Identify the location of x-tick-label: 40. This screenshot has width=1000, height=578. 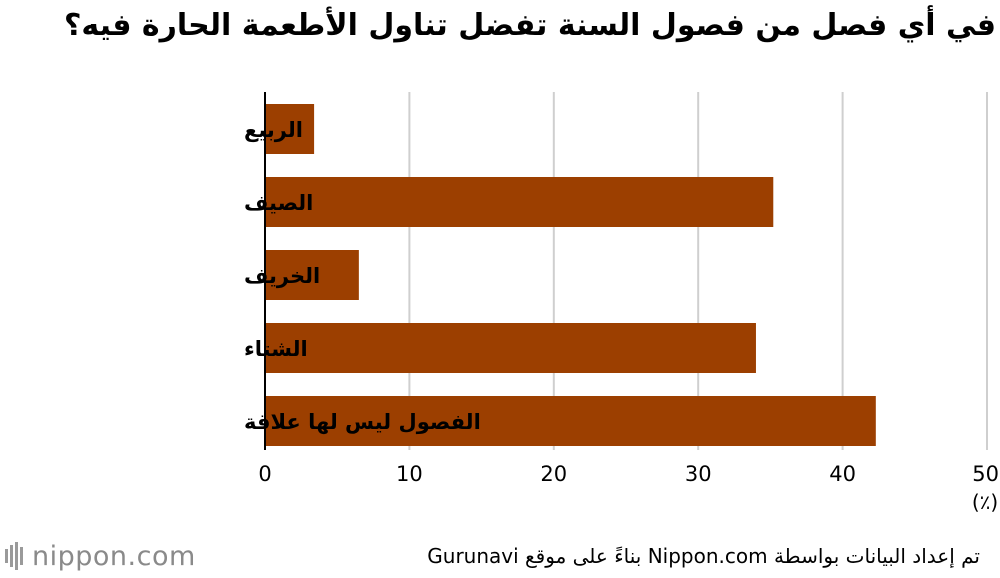
(842, 474).